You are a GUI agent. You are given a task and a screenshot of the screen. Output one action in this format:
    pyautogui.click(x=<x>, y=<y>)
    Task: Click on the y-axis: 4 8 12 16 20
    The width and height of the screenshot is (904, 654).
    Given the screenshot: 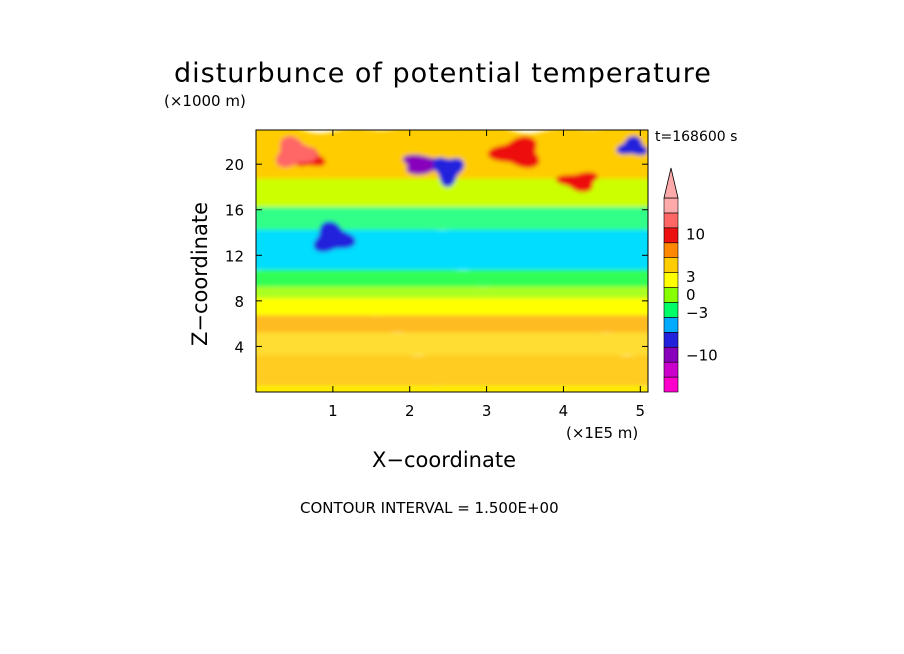 What is the action you would take?
    pyautogui.click(x=436, y=256)
    